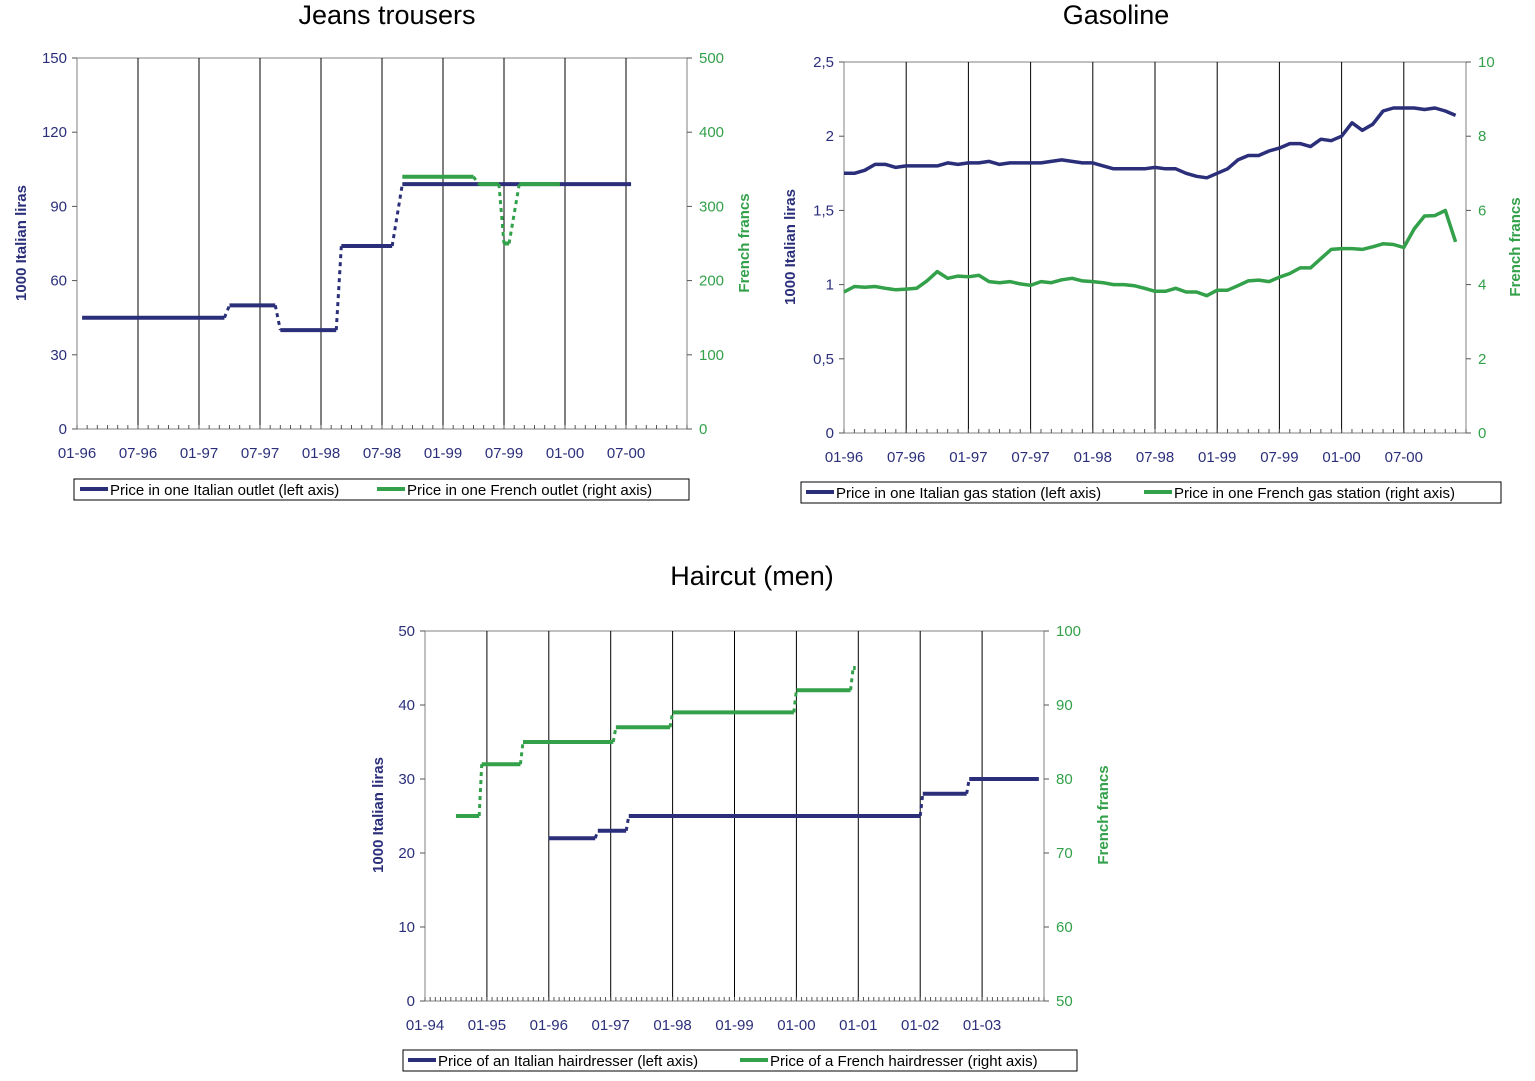  Describe the element at coordinates (1217, 457) in the screenshot. I see `x-tick-label: 01-99` at that location.